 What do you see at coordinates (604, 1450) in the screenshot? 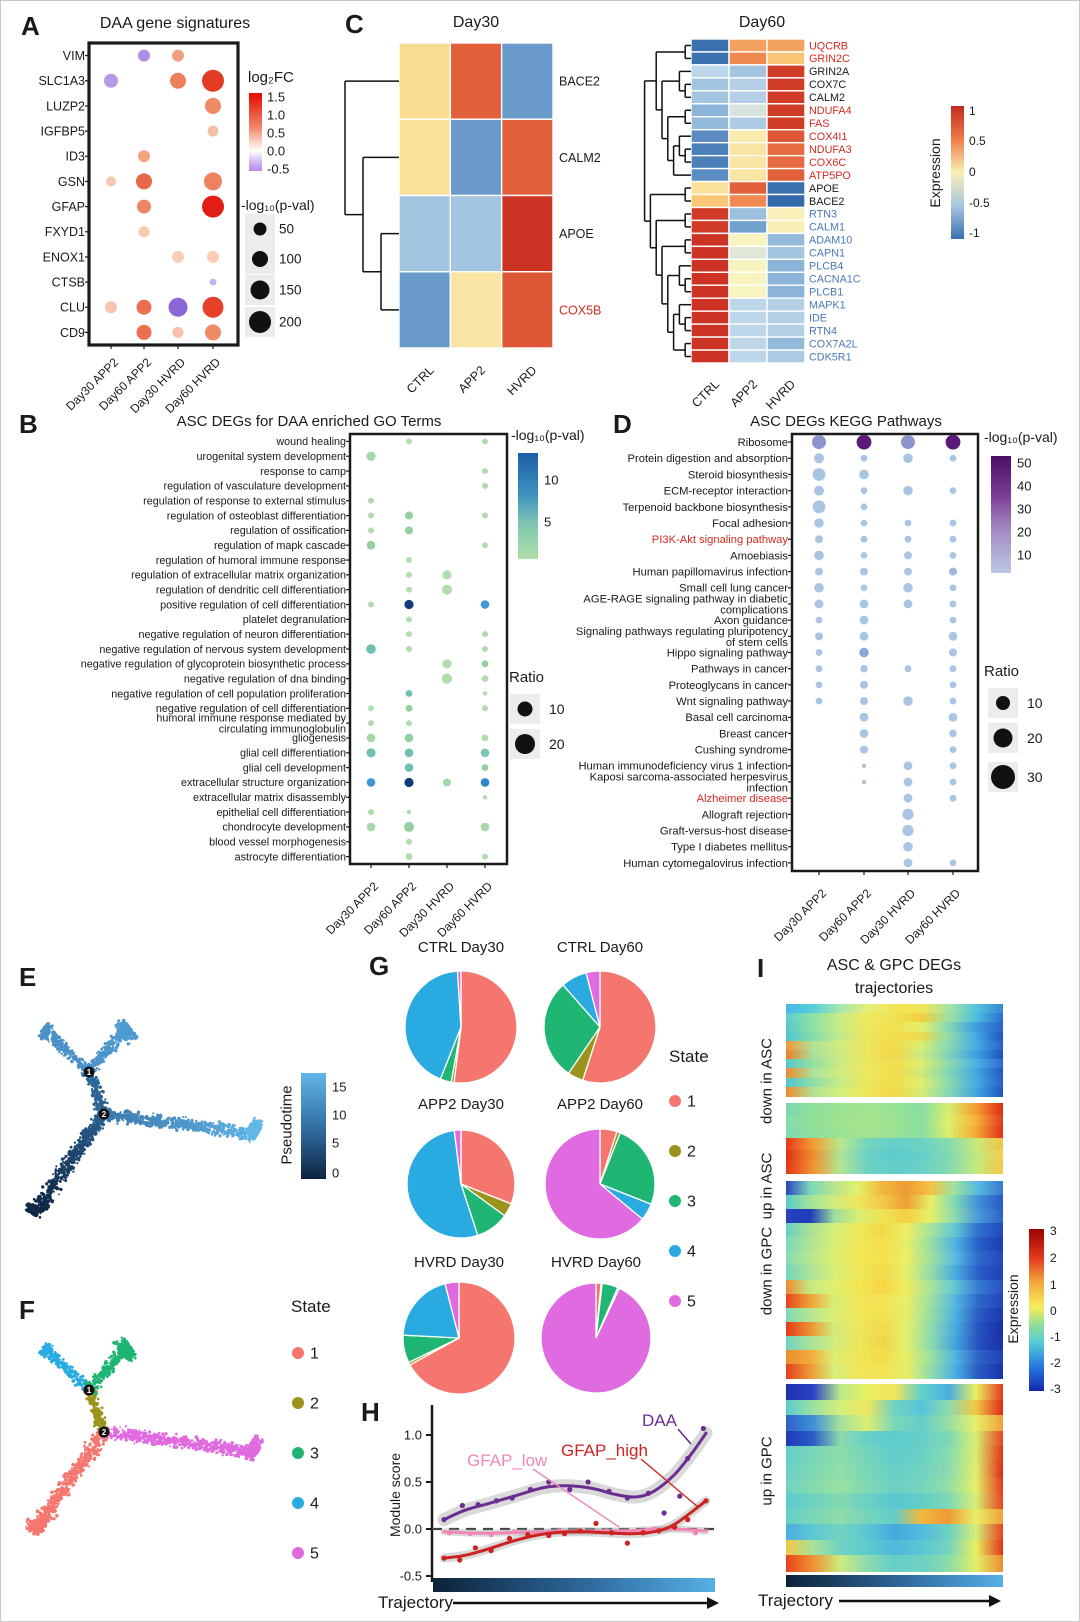
I see `gfap-high-curve-label: GFAP_high` at bounding box center [604, 1450].